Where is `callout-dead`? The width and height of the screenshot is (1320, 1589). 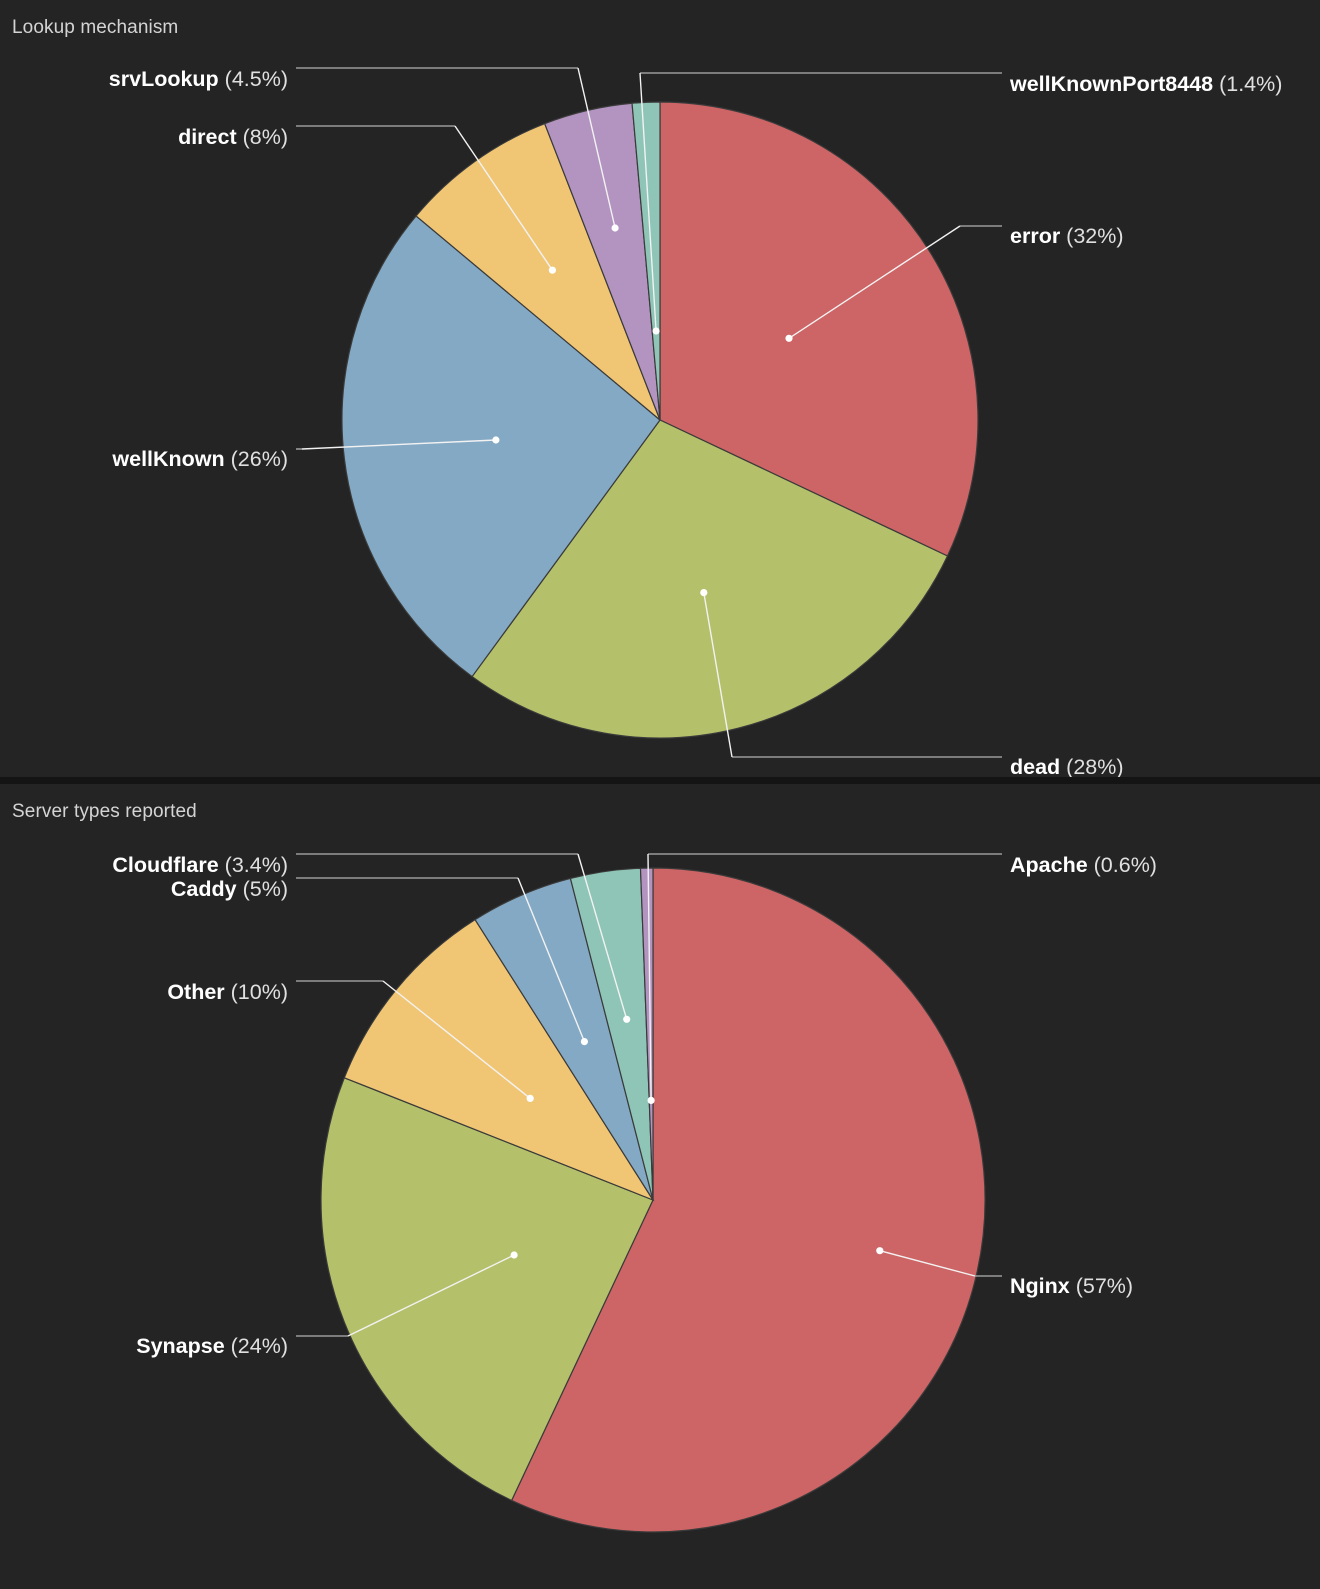
callout-dead is located at coordinates (851, 673).